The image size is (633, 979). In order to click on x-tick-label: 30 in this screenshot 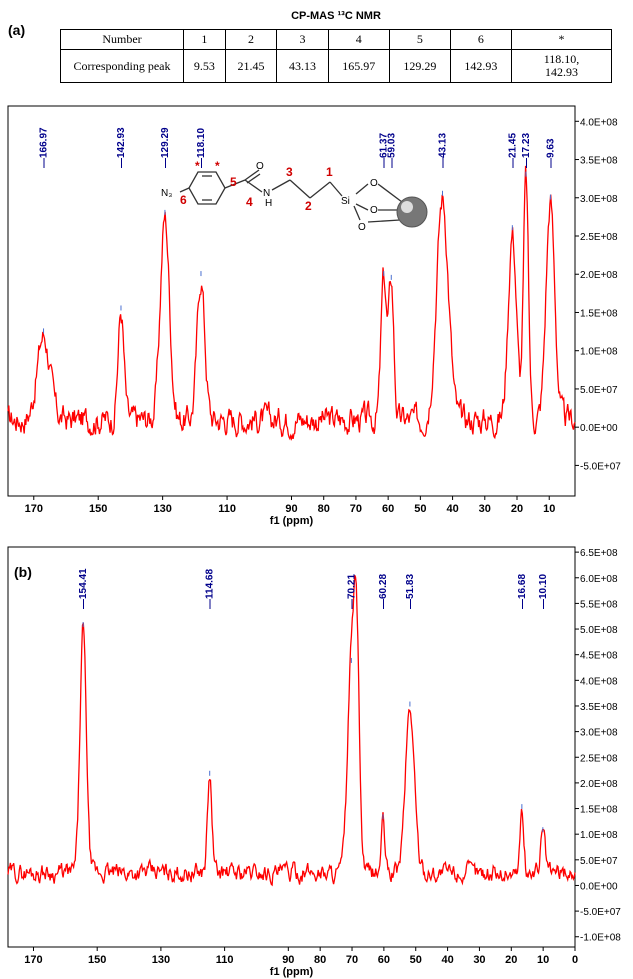, I will do `click(485, 509)`.